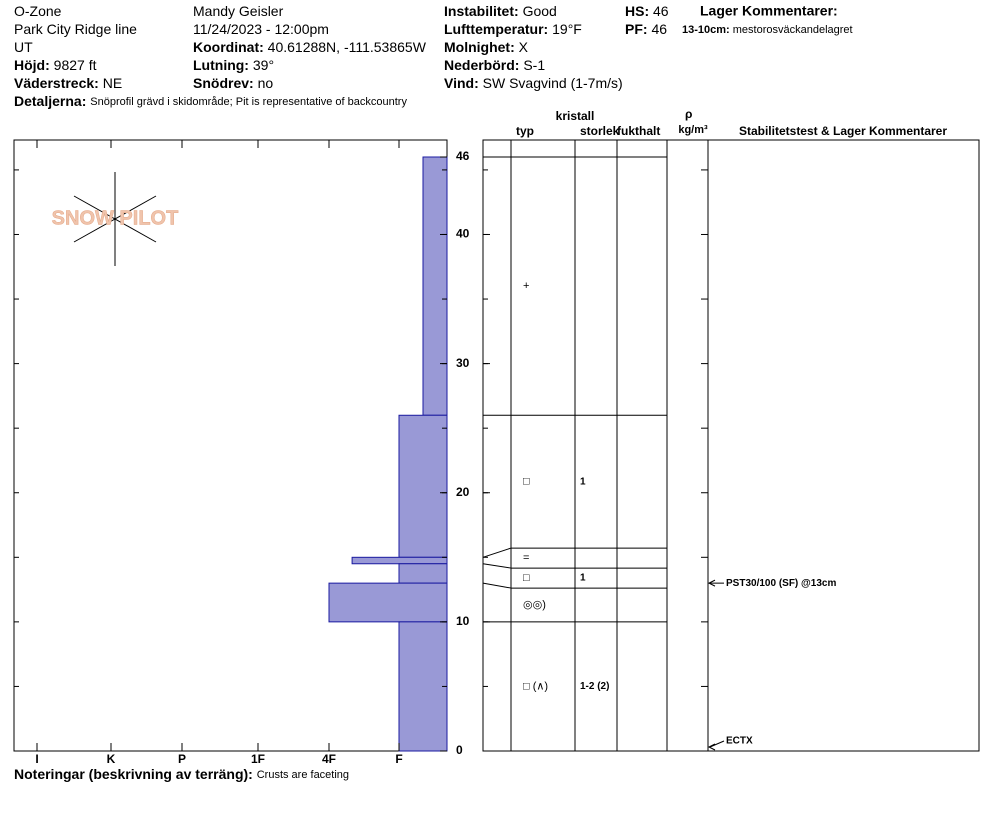 Image resolution: width=994 pixels, height=840 pixels. Describe the element at coordinates (567, 29) in the screenshot. I see `field-value: 19°F` at that location.